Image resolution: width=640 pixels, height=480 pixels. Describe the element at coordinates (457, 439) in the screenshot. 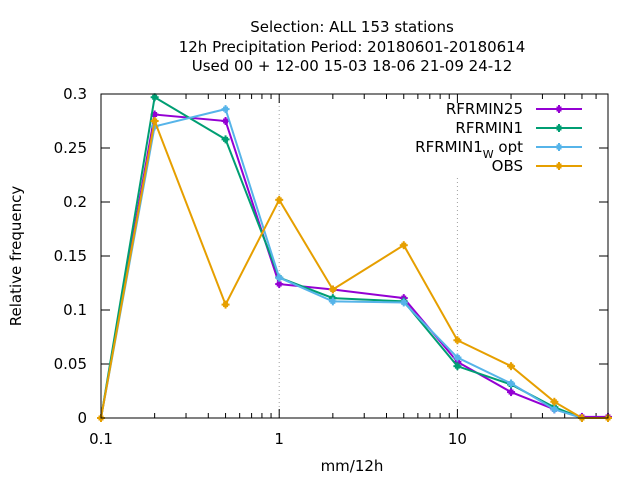

I see `x-tick-label: 10` at that location.